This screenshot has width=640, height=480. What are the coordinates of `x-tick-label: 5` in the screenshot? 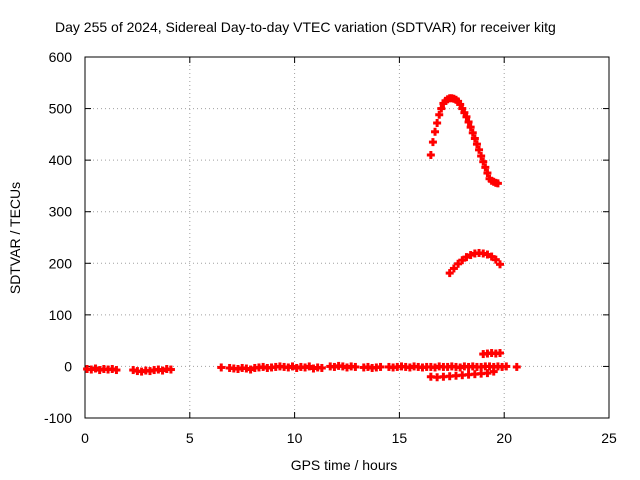 It's located at (190, 438).